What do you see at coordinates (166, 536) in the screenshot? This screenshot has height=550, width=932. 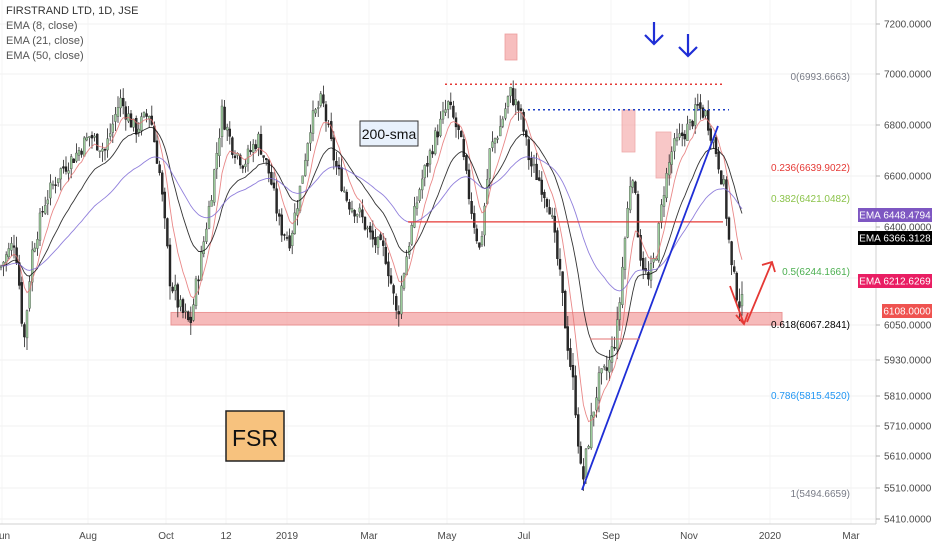 I see `time-tick-label: Oct` at bounding box center [166, 536].